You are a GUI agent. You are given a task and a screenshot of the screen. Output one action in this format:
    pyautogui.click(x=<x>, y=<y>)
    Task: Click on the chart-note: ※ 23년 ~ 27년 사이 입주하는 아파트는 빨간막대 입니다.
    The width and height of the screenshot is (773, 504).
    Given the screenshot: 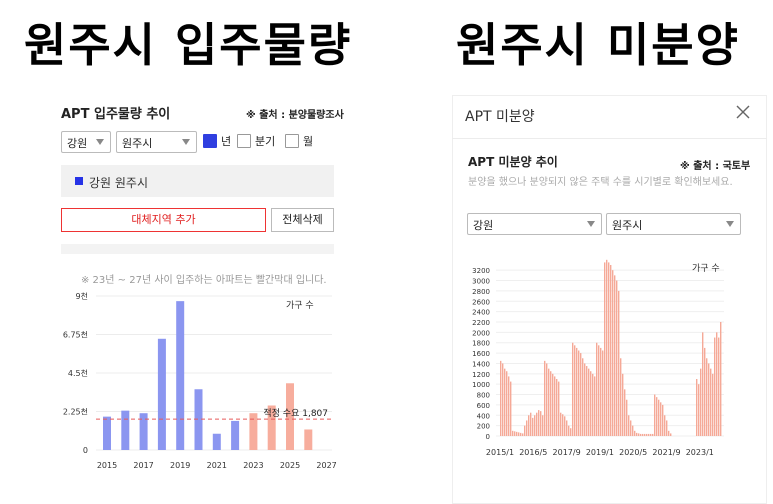 What is the action you would take?
    pyautogui.click(x=204, y=280)
    